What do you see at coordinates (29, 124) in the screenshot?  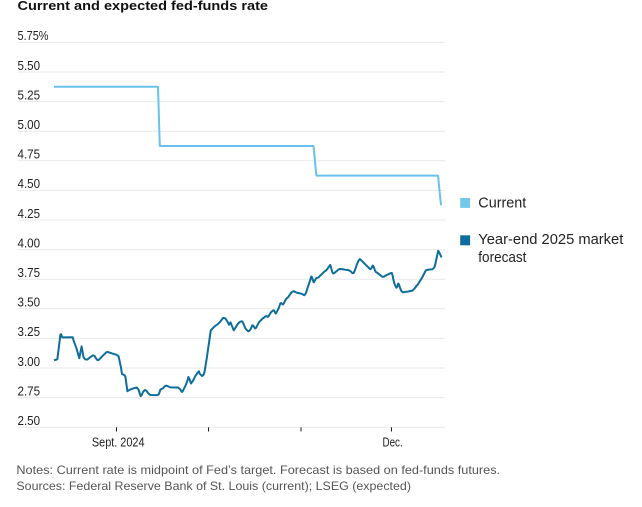 I see `svg-text: 5.00` at bounding box center [29, 124].